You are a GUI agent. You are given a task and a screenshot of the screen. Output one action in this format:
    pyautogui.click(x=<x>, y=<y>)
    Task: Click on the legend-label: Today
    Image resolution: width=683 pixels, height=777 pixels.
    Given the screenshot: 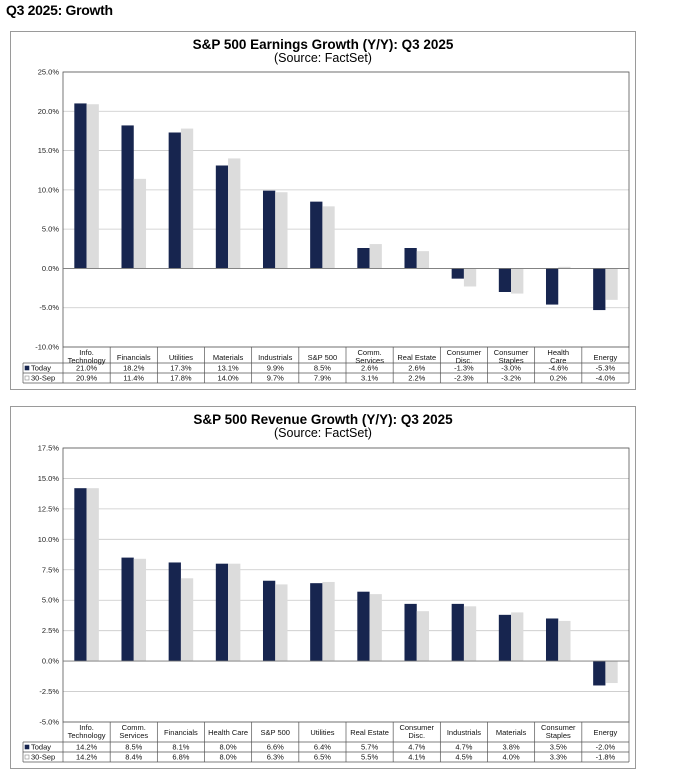 What is the action you would take?
    pyautogui.click(x=41, y=747)
    